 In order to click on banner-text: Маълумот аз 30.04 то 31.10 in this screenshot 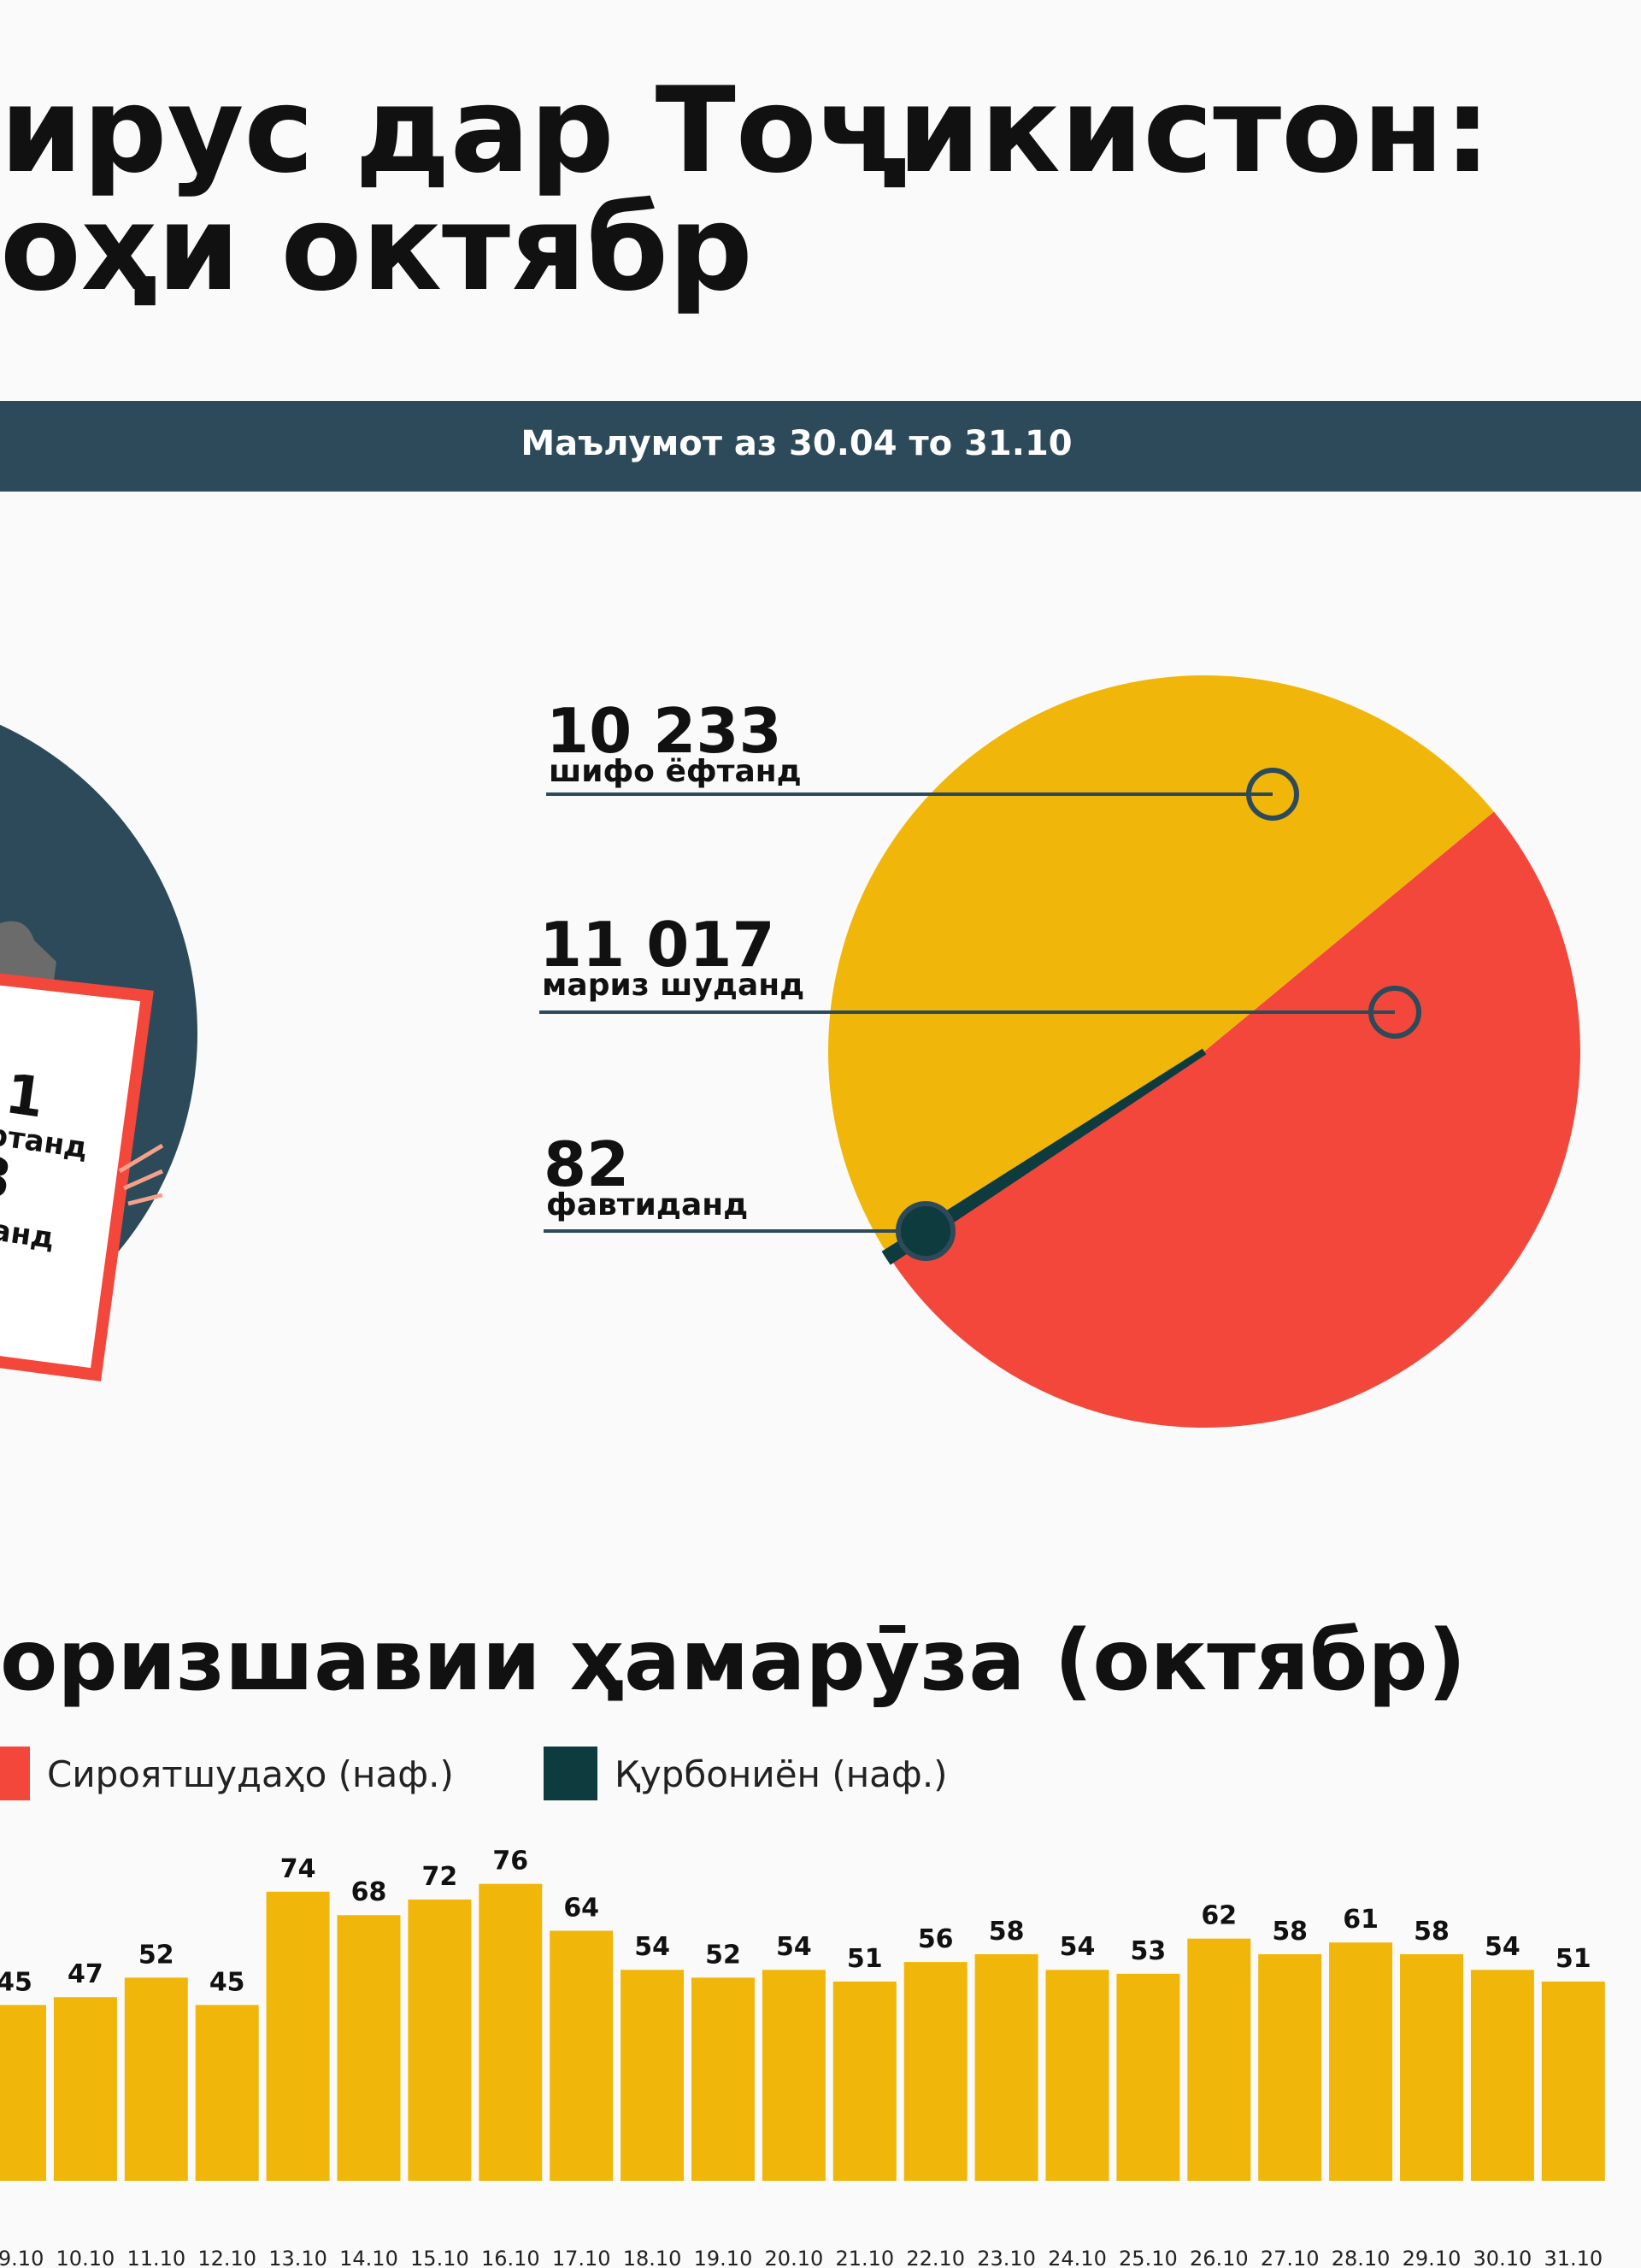, I will do `click(797, 443)`.